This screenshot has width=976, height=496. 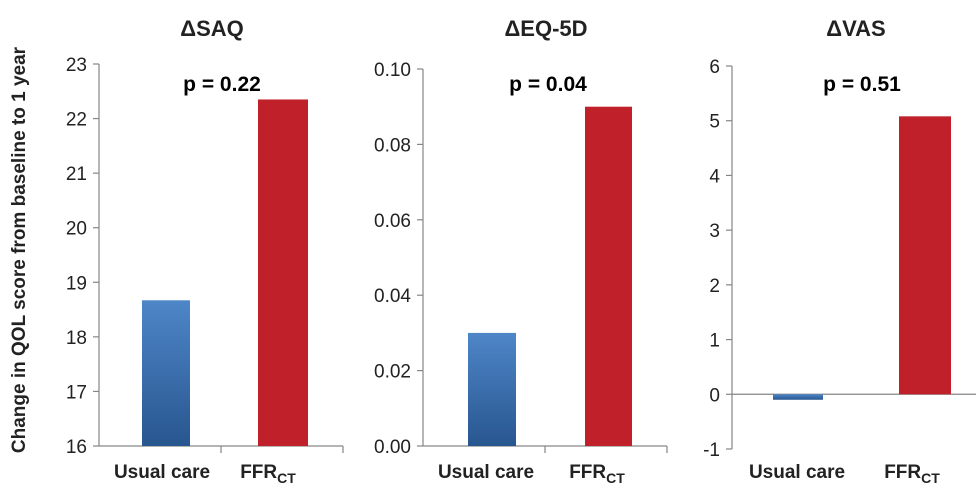 I want to click on y-tick-label: 0, so click(x=714, y=395).